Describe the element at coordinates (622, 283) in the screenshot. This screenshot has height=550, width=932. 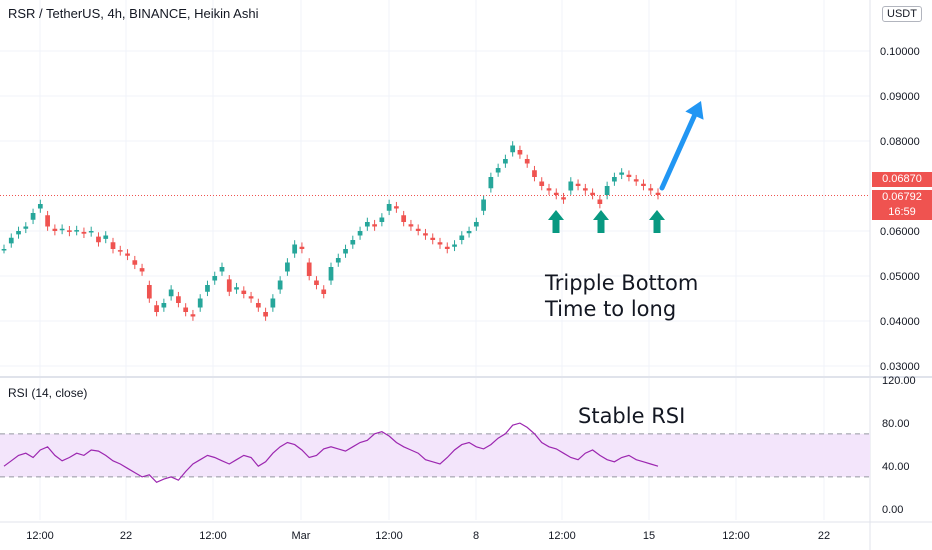
I see `triple-bottom-line1: Tripple Bottom` at that location.